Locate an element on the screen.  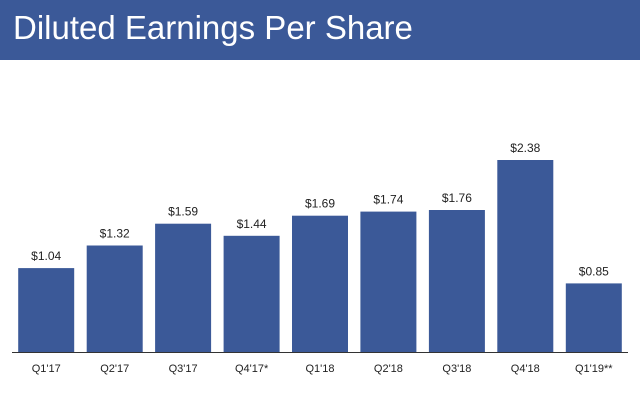
bar-Q2'17 is located at coordinates (114, 298).